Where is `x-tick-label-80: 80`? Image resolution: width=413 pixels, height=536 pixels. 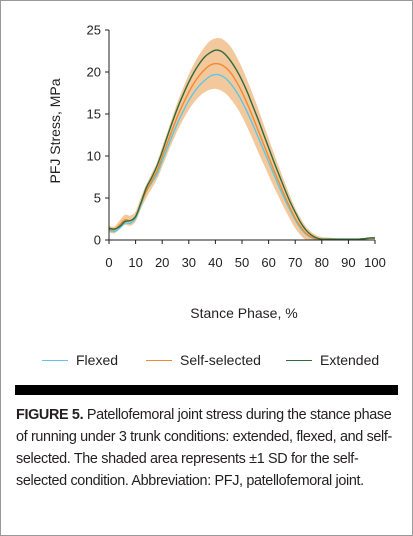
x-tick-label-80: 80 is located at coordinates (322, 262).